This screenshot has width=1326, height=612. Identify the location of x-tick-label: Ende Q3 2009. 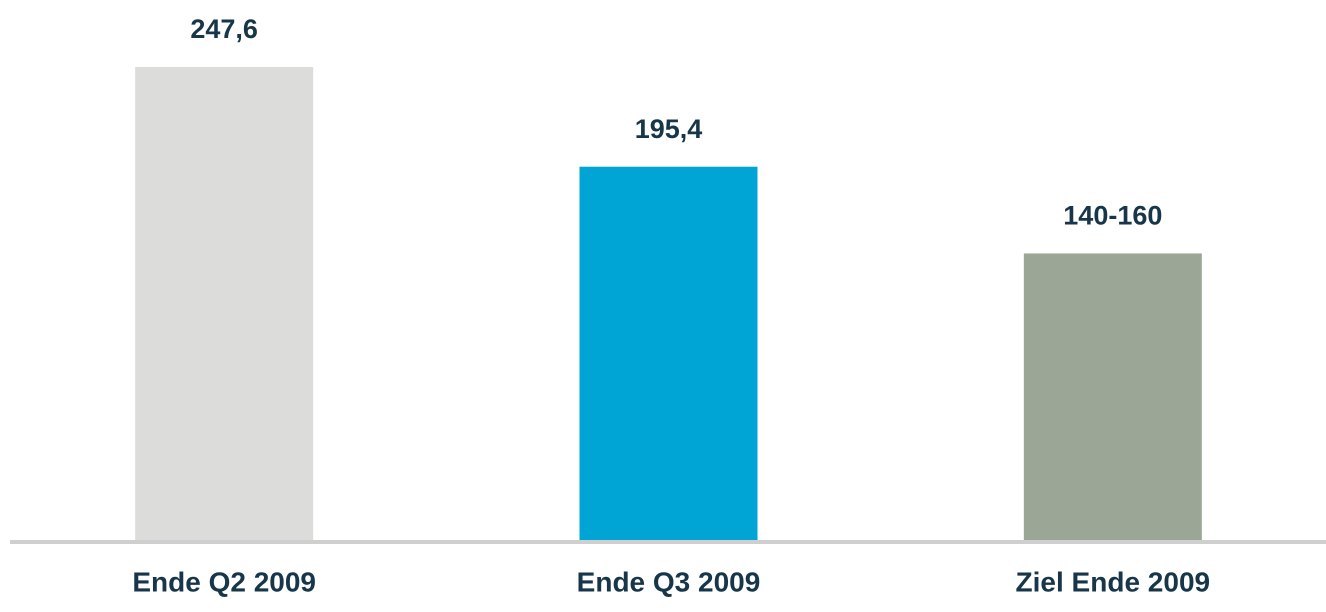
(669, 581).